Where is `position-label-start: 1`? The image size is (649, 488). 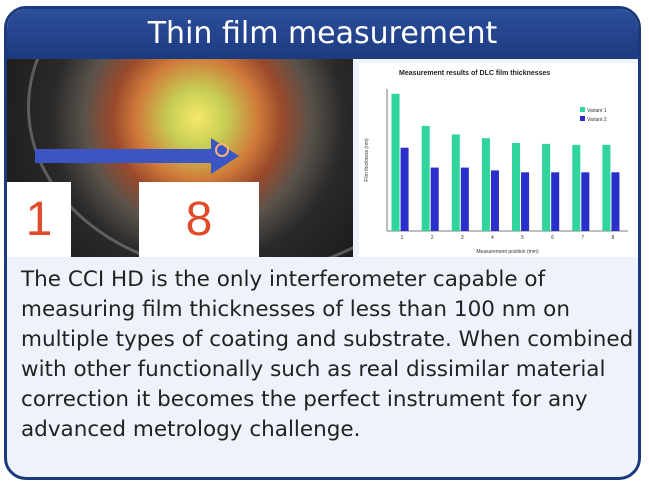 position-label-start: 1 is located at coordinates (39, 219).